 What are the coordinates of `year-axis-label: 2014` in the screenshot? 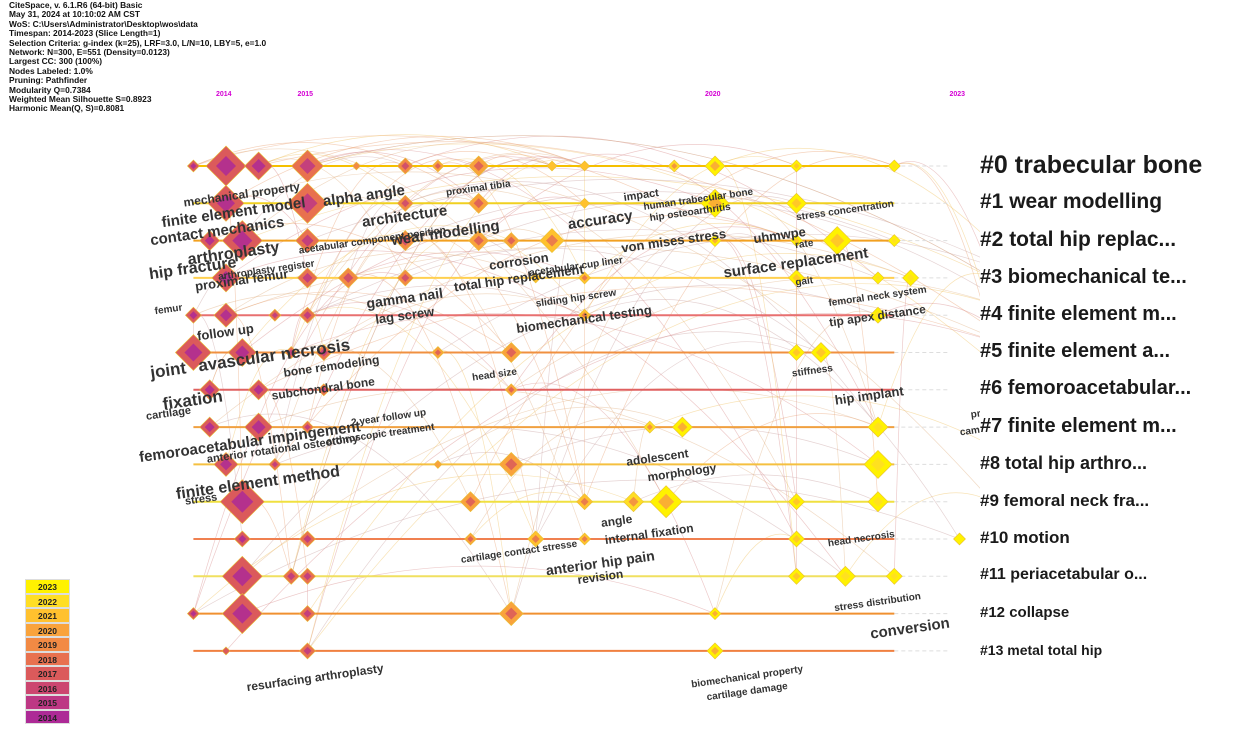 It's located at (224, 94).